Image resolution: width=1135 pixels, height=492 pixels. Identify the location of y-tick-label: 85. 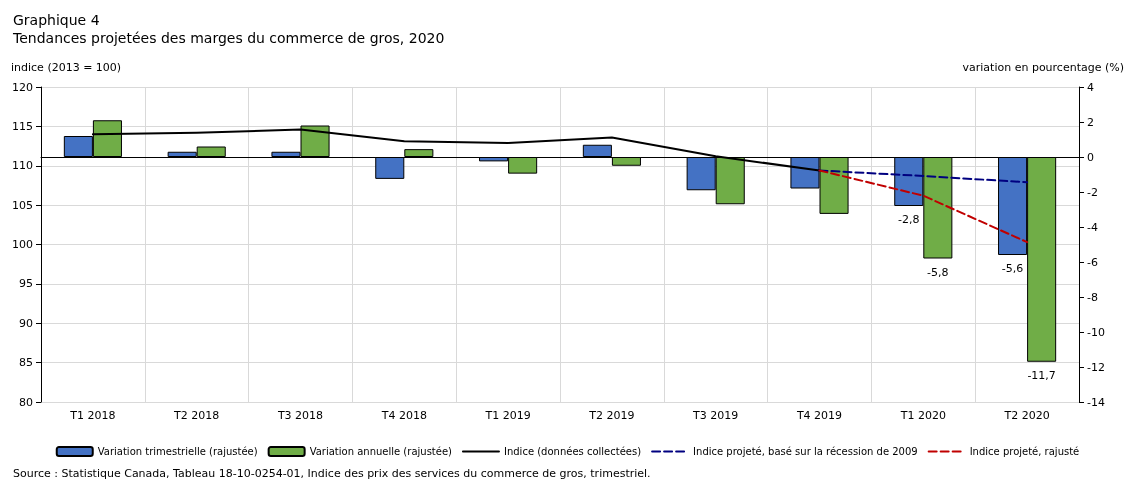
(26, 363).